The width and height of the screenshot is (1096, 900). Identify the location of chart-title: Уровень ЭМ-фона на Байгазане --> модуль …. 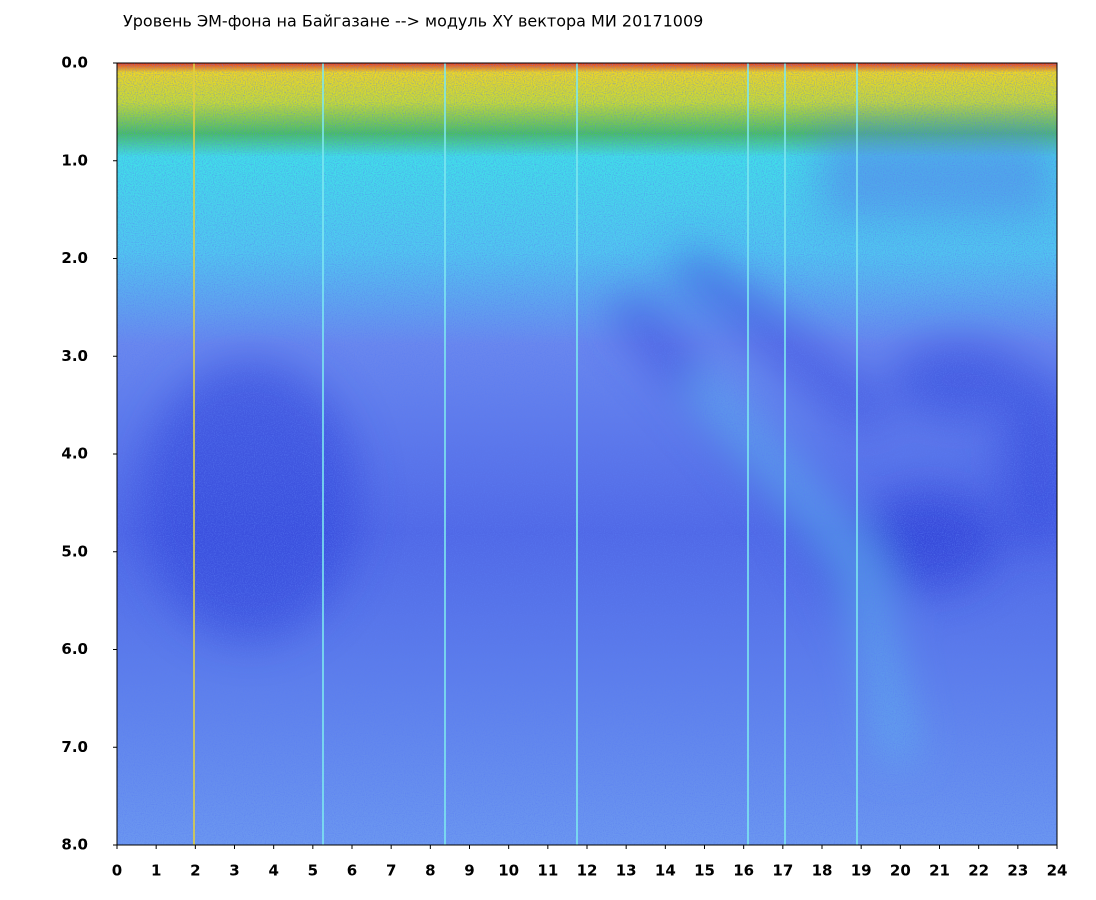
(413, 21).